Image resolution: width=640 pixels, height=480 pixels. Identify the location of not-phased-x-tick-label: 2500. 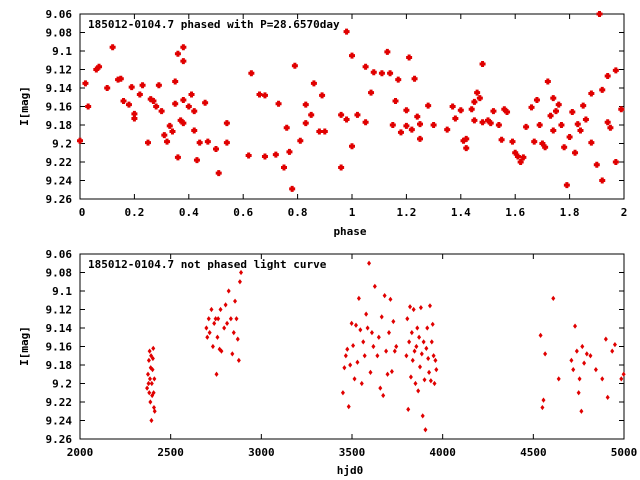
(170, 452).